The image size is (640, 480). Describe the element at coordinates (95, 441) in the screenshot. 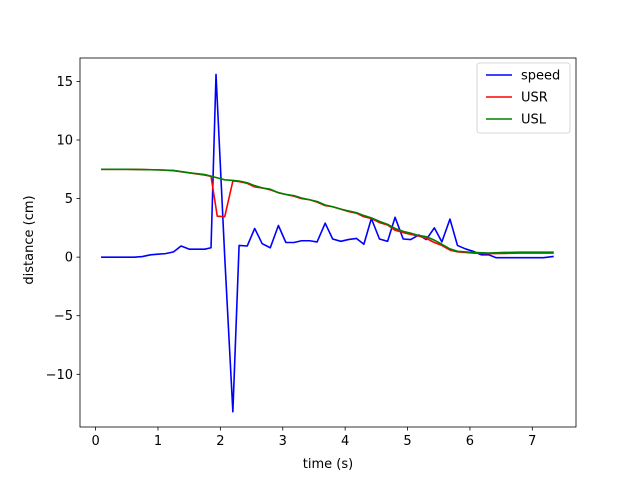

I see `x-tick-label: 0` at that location.